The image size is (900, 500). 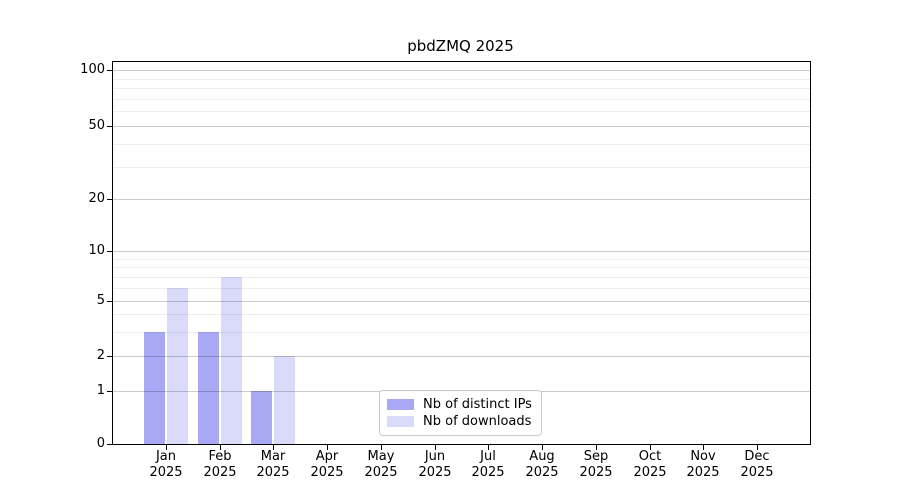 I want to click on x-tick-month: Oct, so click(x=650, y=456).